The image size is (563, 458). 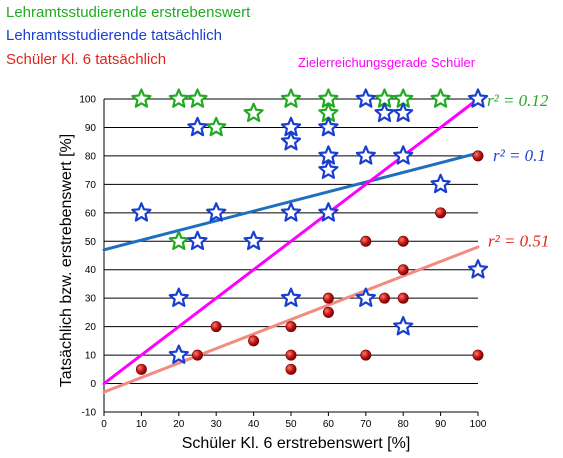 What do you see at coordinates (91, 213) in the screenshot?
I see `y-tick-label: 60` at bounding box center [91, 213].